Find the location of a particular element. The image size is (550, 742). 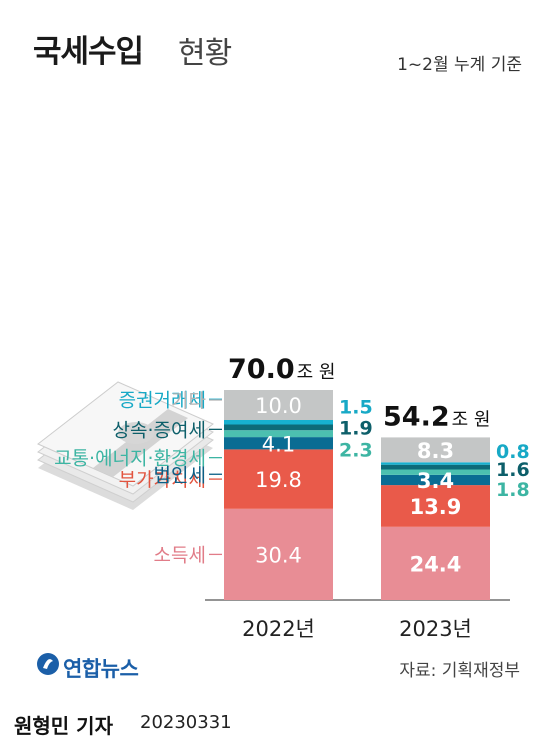

data-label-교통-에너지-환경세-1: 1.8 is located at coordinates (513, 490).